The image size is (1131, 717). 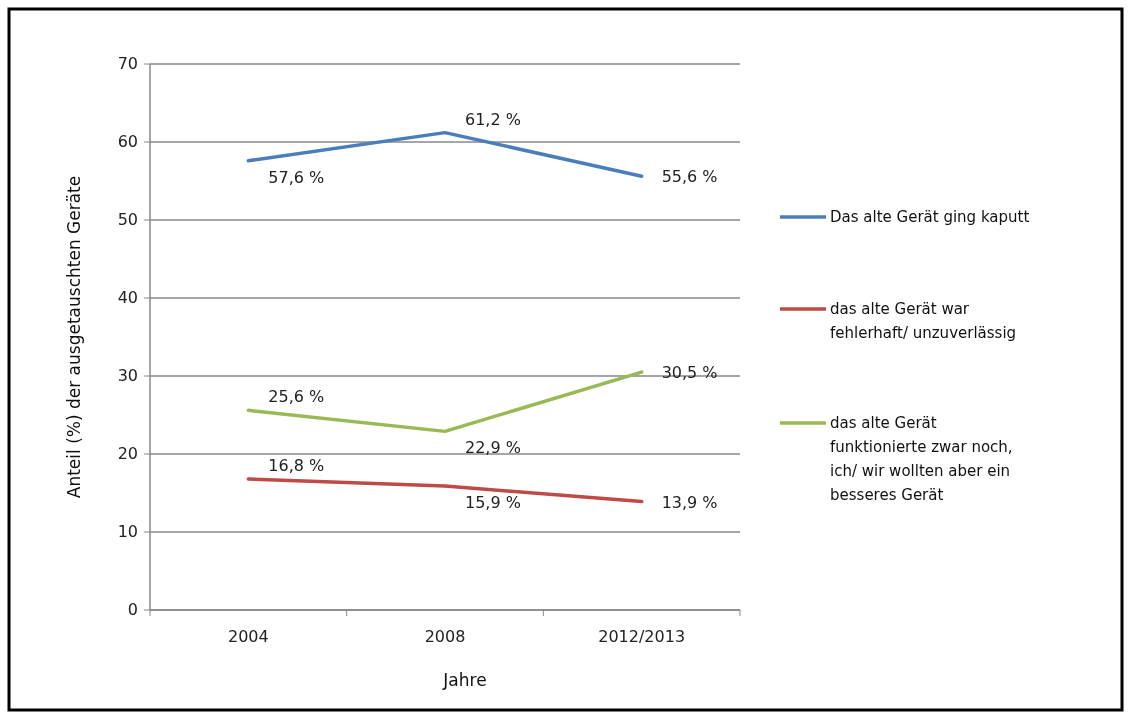 What do you see at coordinates (296, 465) in the screenshot?
I see `data-label: 16,8 %` at bounding box center [296, 465].